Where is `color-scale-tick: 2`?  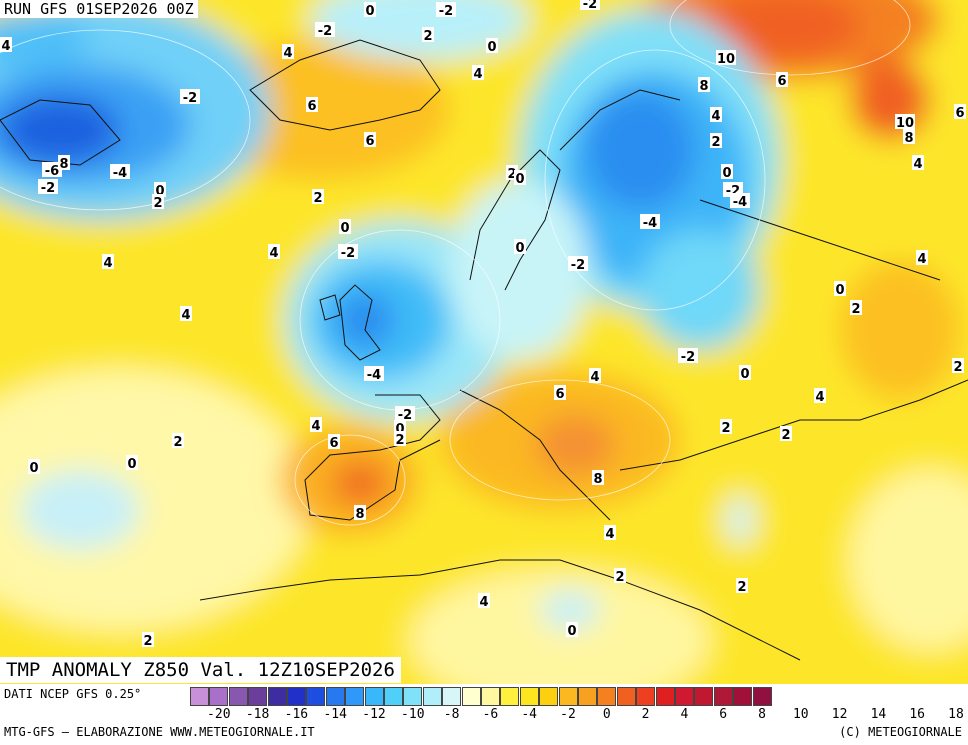
color-scale-tick: 2 is located at coordinates (645, 714).